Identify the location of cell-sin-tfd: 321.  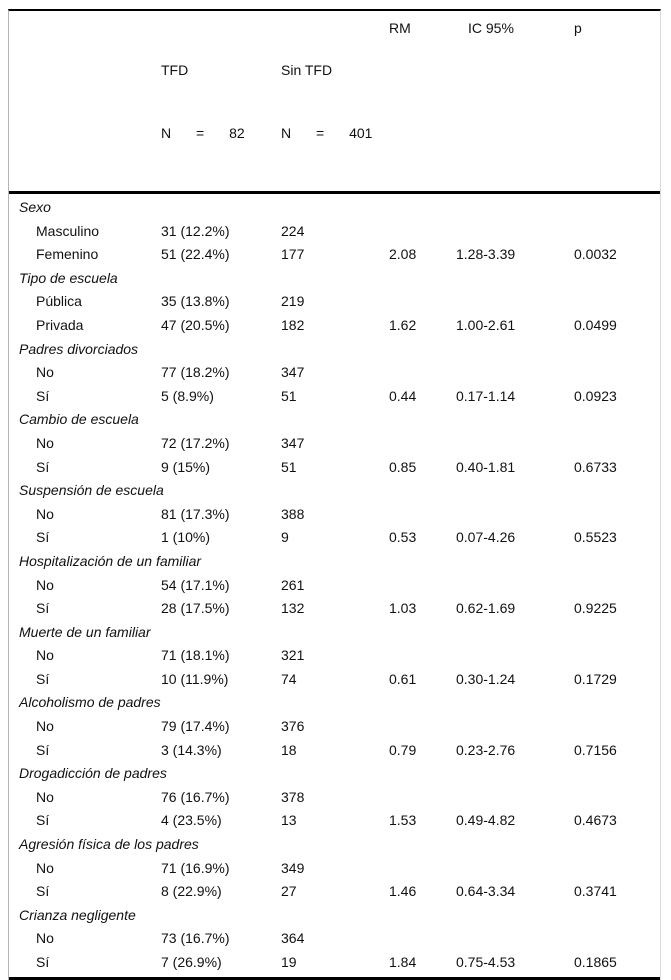
(293, 655).